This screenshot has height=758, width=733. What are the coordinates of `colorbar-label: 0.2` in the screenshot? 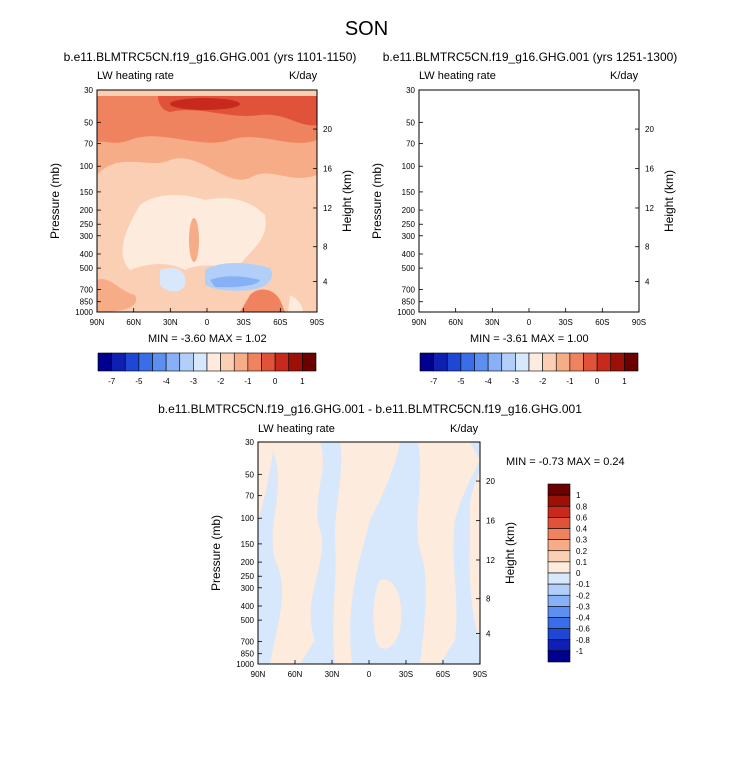 It's located at (582, 551).